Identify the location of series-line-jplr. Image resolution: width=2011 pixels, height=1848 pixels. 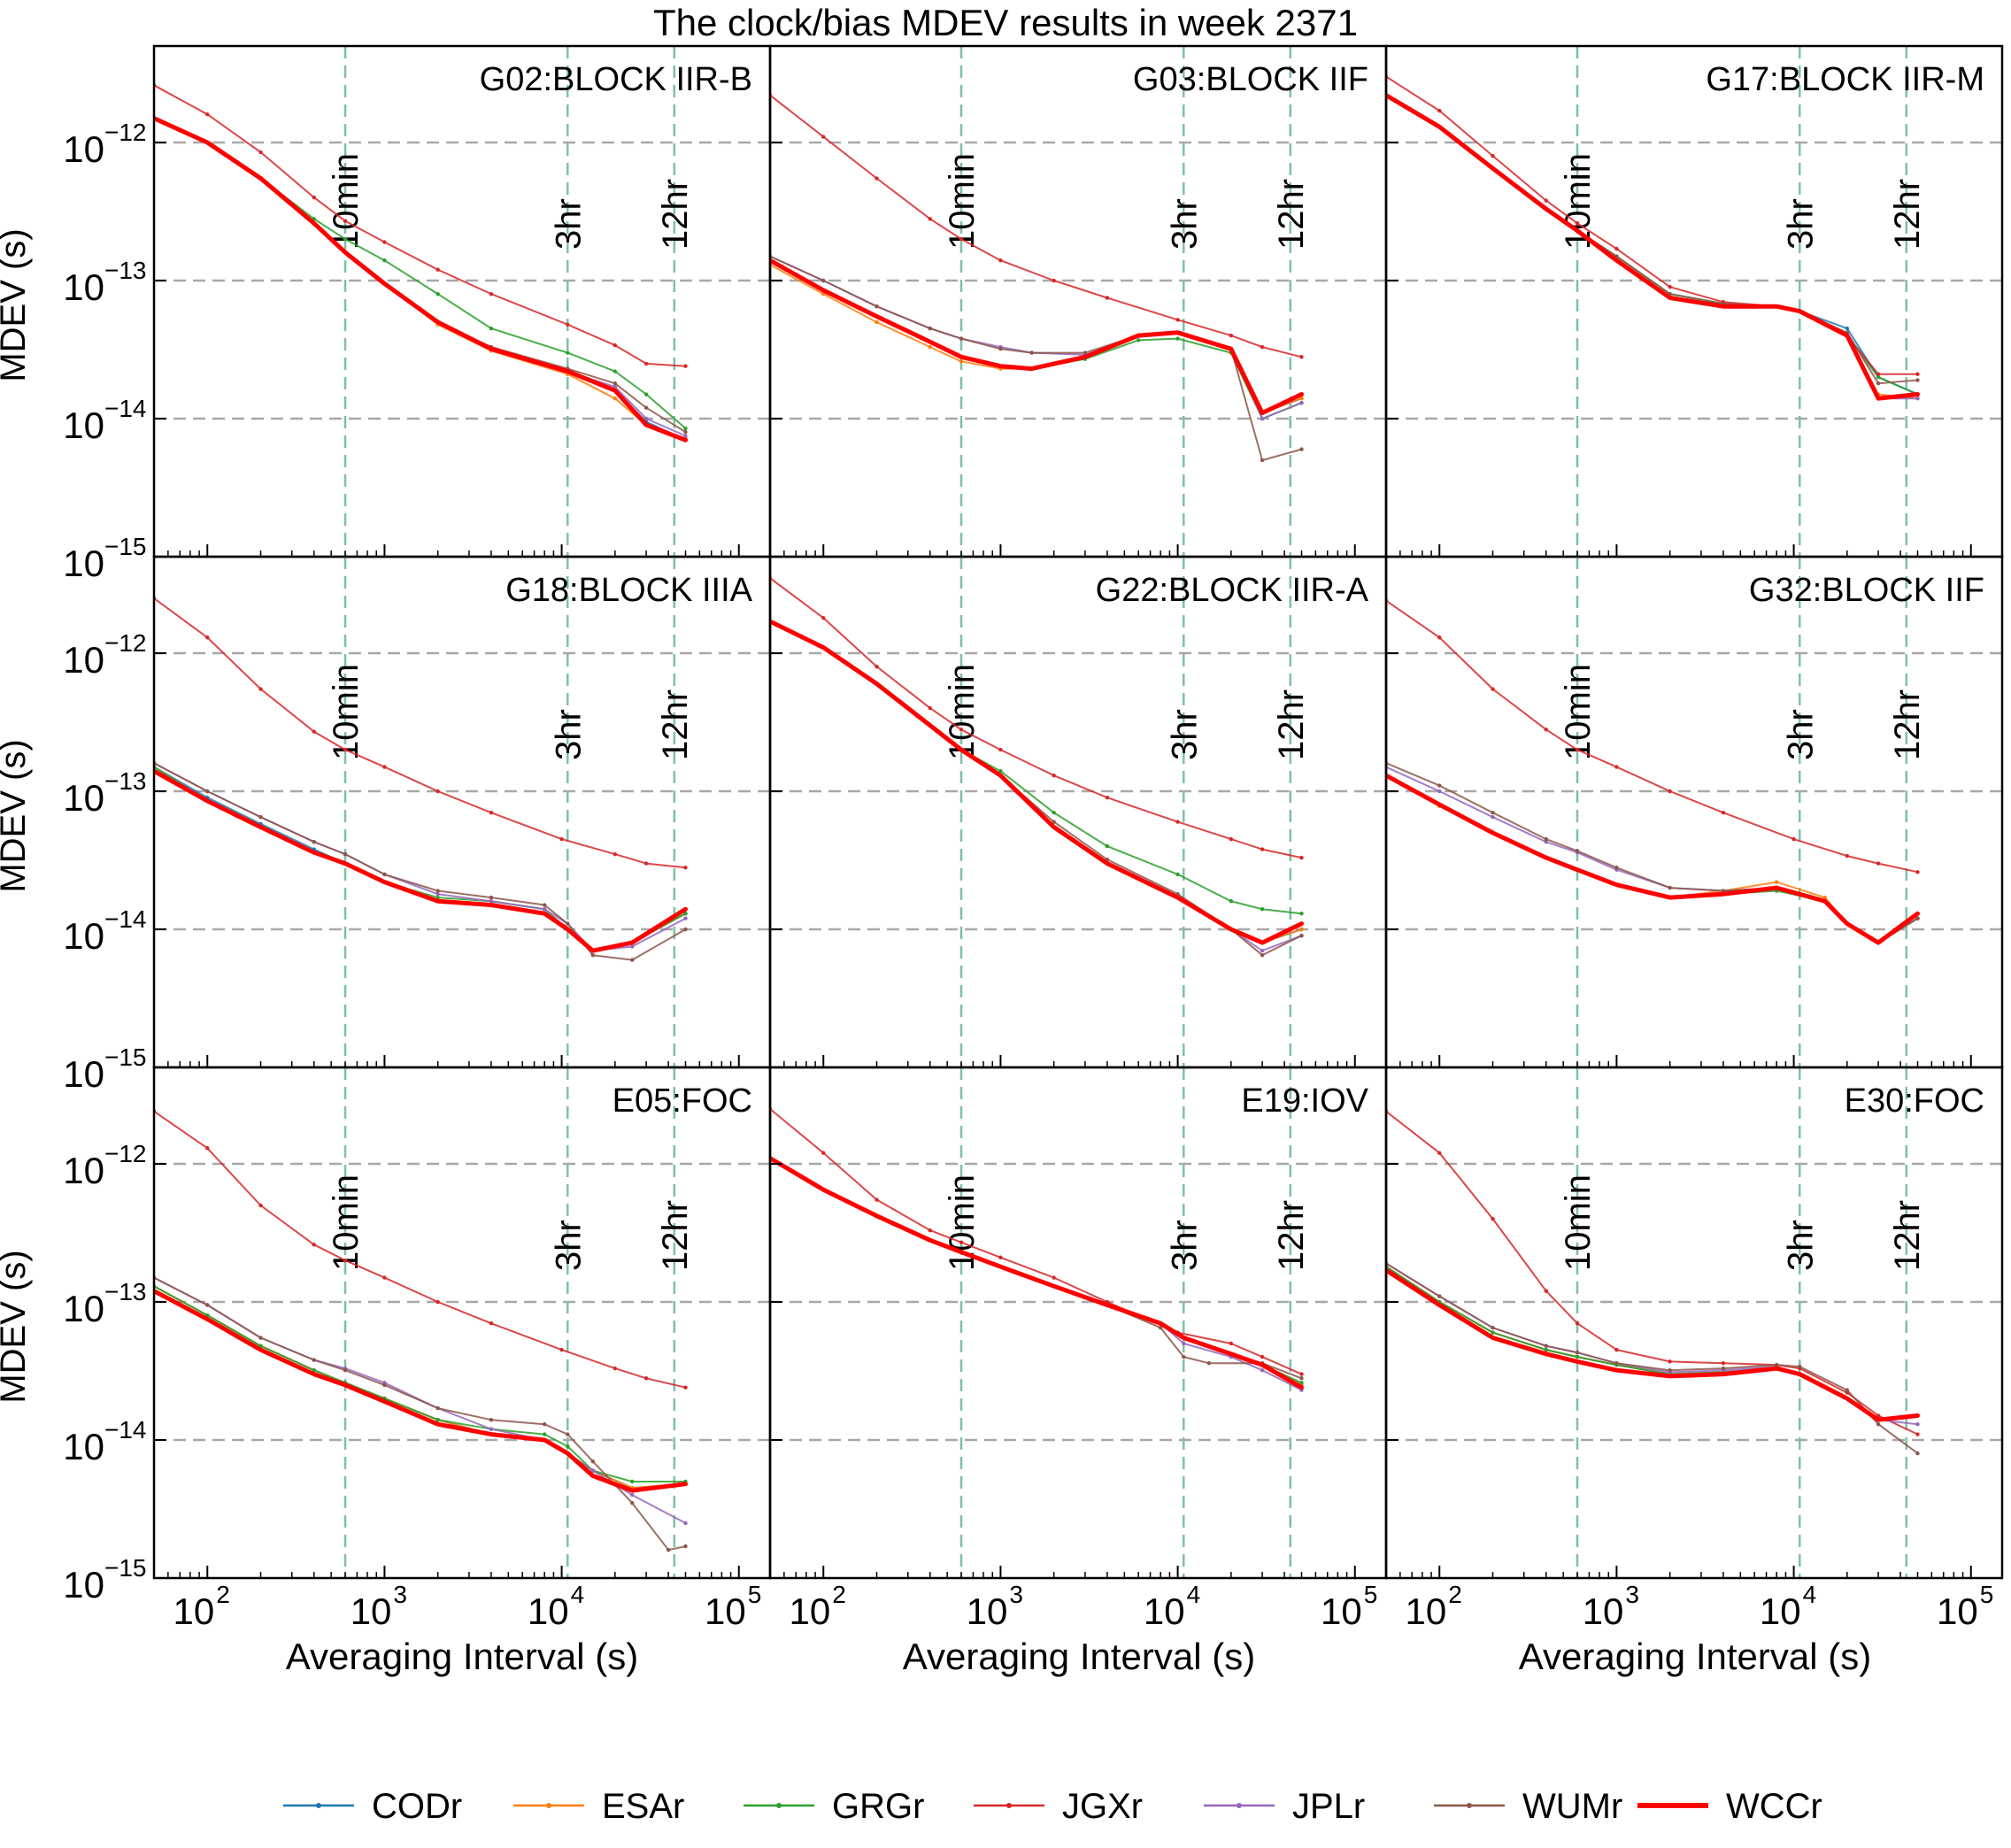
(1653, 247).